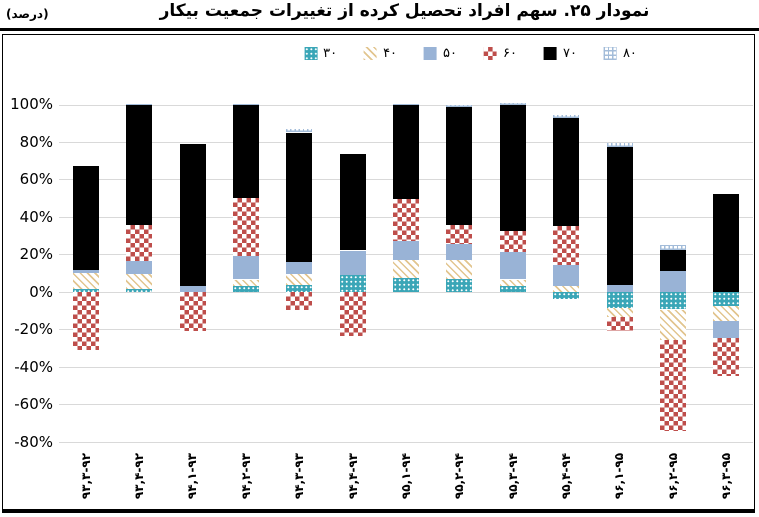 Image resolution: width=759 pixels, height=517 pixels. Describe the element at coordinates (490, 53) in the screenshot. I see `legend-swatch-red-checker-icon` at that location.